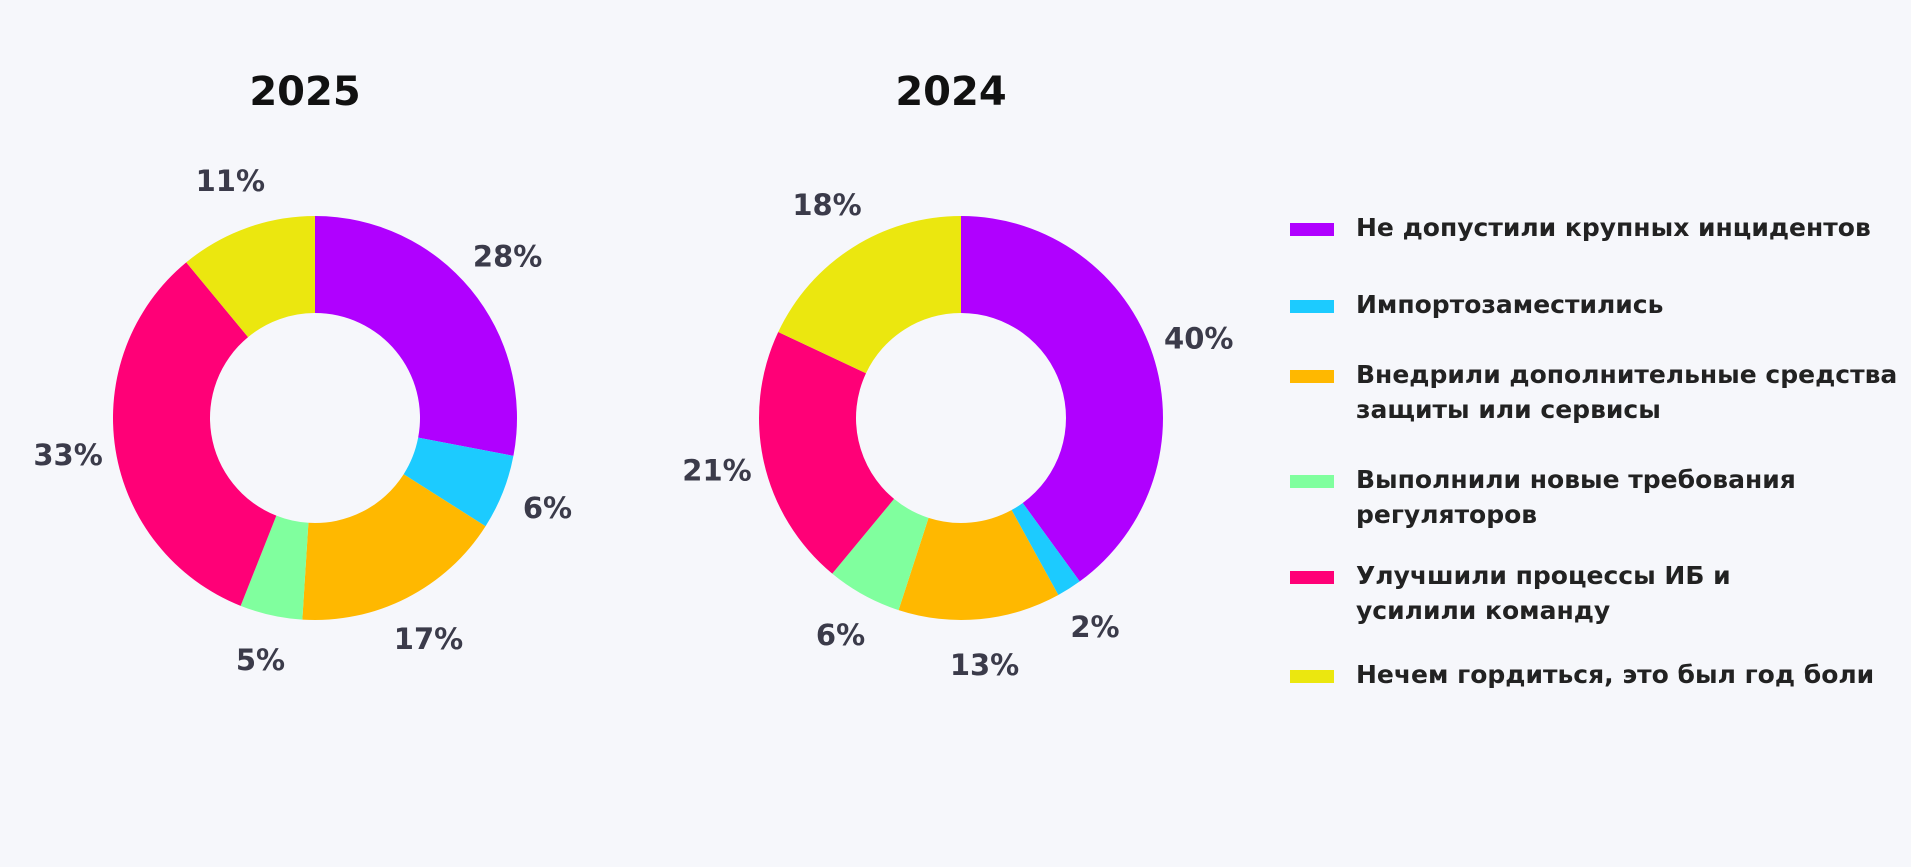 The image size is (1911, 867). What do you see at coordinates (230, 181) in the screenshot?
I see `value-label: 11%` at bounding box center [230, 181].